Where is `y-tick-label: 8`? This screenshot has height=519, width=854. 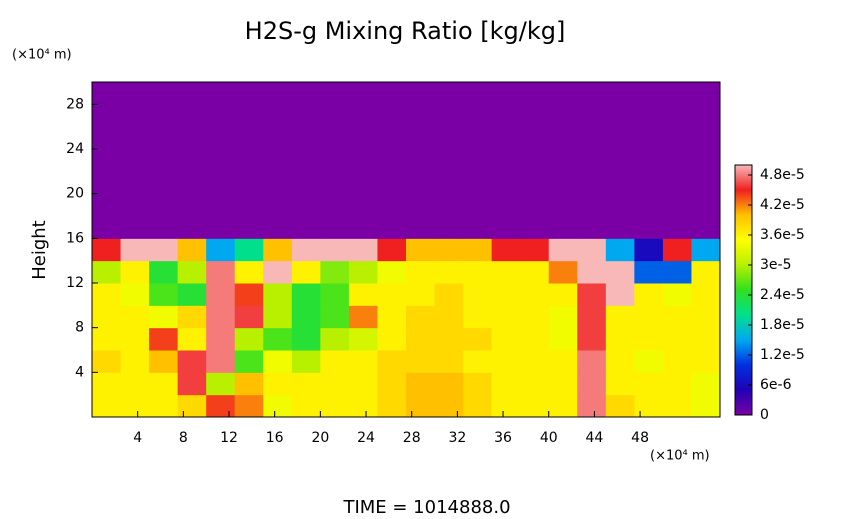 y-tick-label: 8 is located at coordinates (79, 328).